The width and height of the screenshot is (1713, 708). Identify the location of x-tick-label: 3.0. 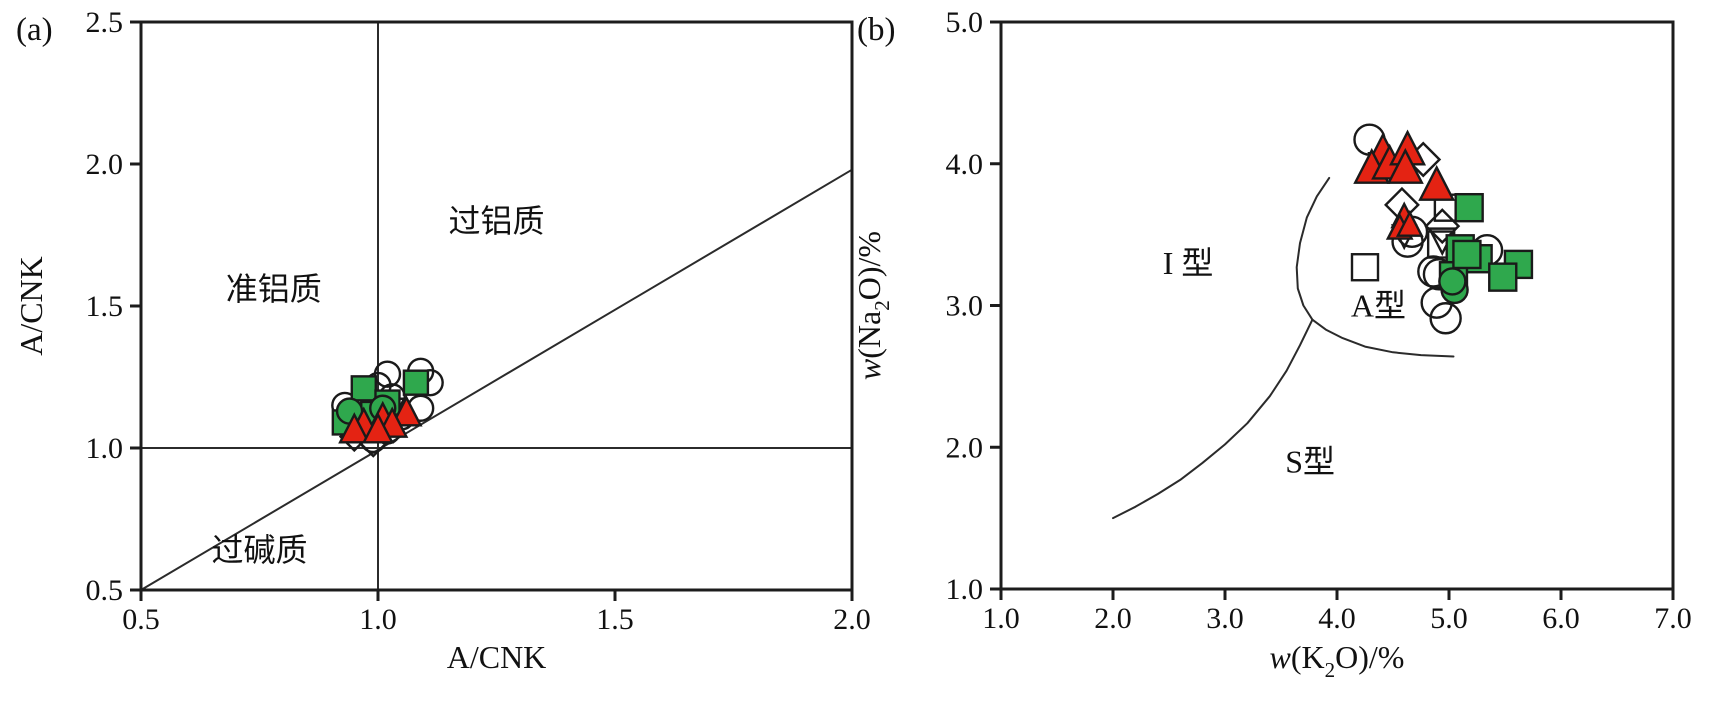
(1225, 618).